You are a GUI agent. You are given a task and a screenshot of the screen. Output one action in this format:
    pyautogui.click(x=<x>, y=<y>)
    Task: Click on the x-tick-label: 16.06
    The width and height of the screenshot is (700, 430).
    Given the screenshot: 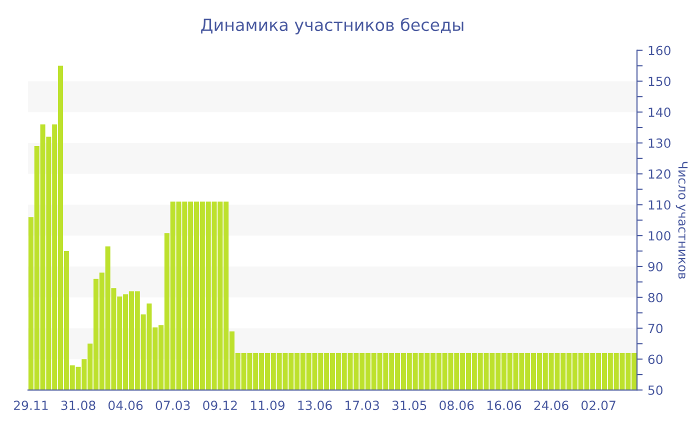 What is the action you would take?
    pyautogui.click(x=504, y=405)
    